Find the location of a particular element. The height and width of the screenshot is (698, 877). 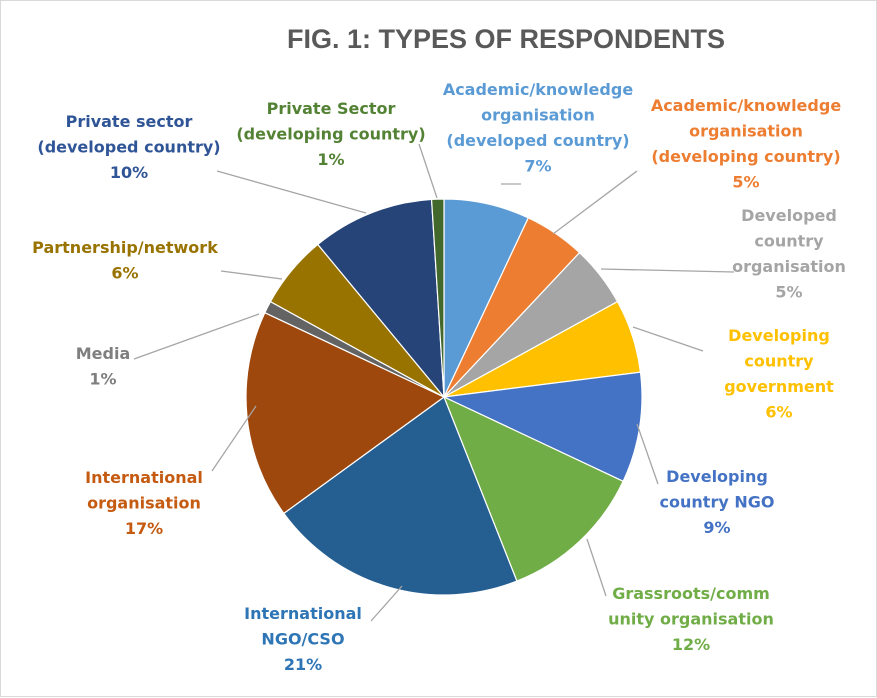

data-label: International NGO/CSO 21% is located at coordinates (303, 639).